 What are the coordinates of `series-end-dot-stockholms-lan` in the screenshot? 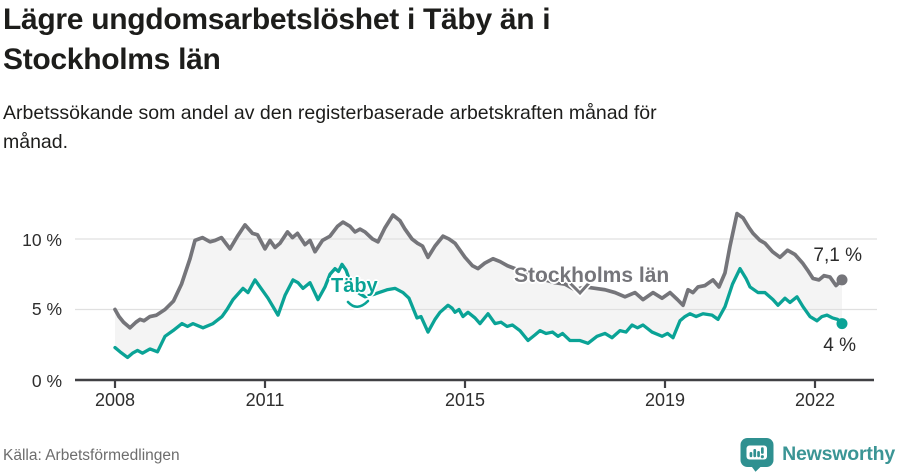 It's located at (842, 280).